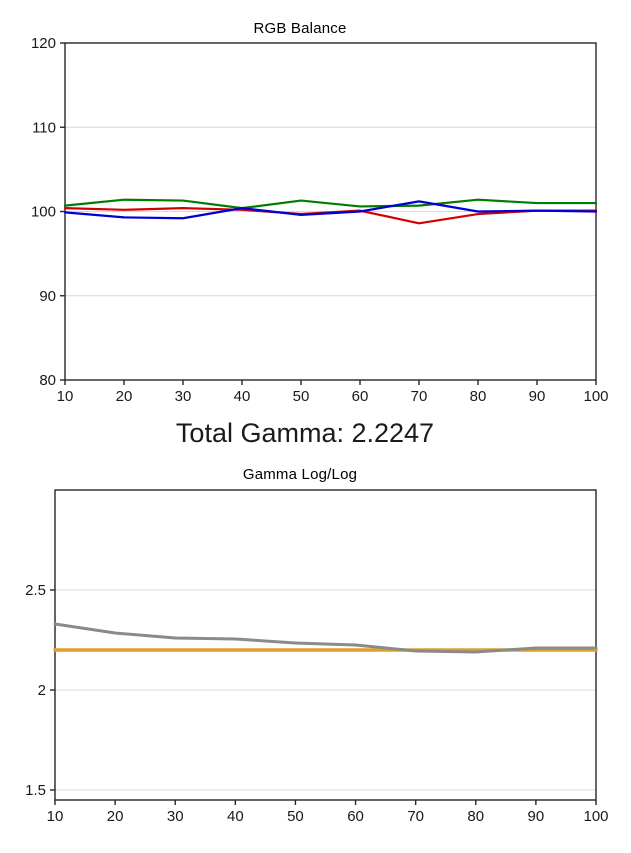  What do you see at coordinates (47, 296) in the screenshot?
I see `y-tick-label: 90` at bounding box center [47, 296].